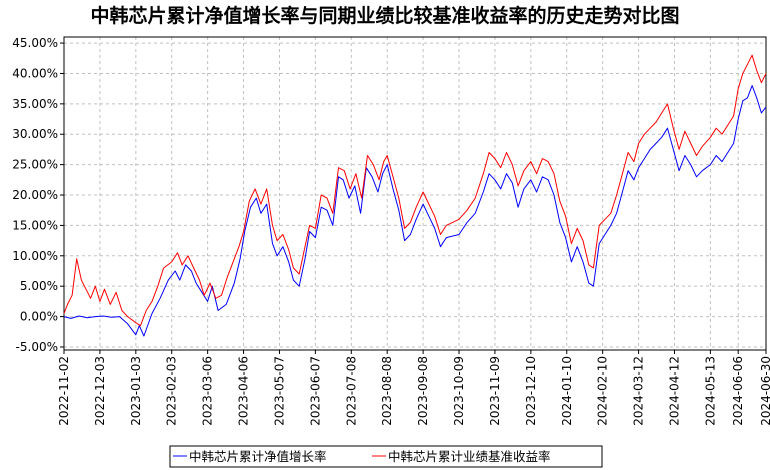  What do you see at coordinates (35, 256) in the screenshot?
I see `y-tick-label: 10.00%` at bounding box center [35, 256].